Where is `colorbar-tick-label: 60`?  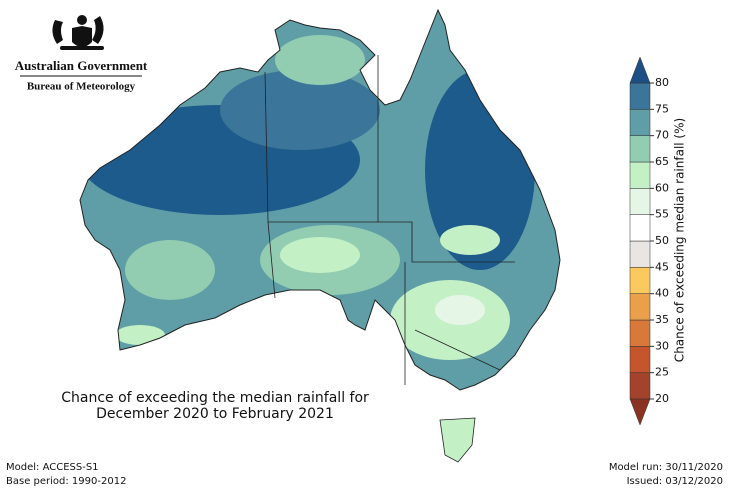 colorbar-tick-label: 60 is located at coordinates (662, 187).